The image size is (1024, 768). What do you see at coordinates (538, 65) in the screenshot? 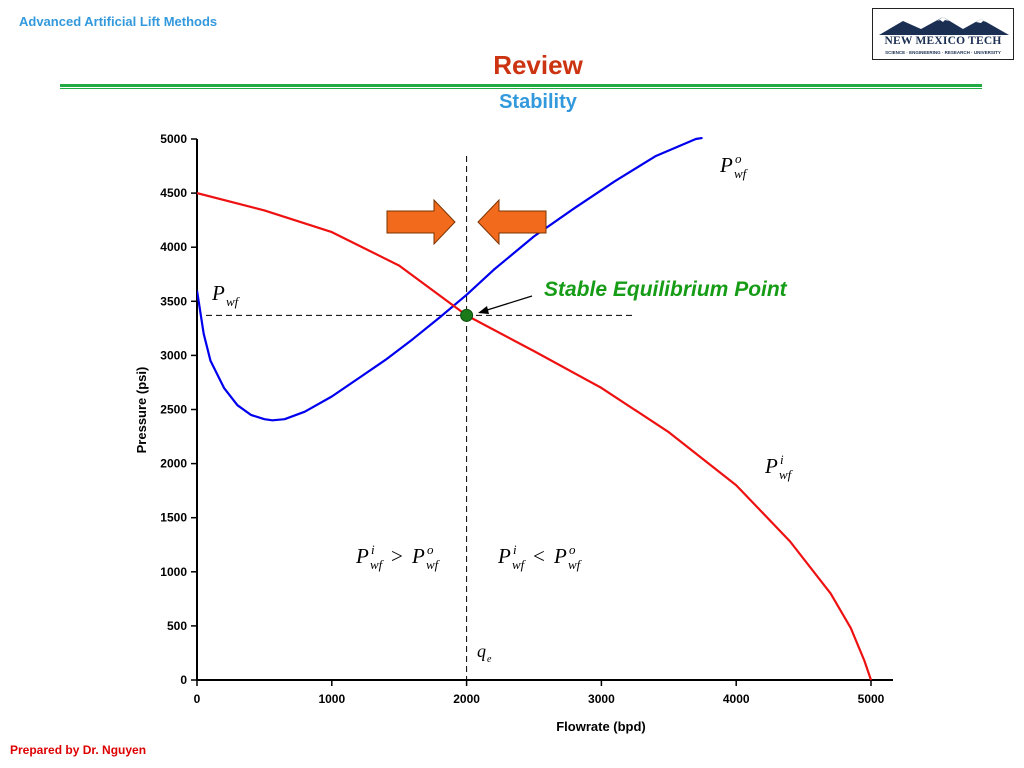
I see `slide-title: Review` at bounding box center [538, 65].